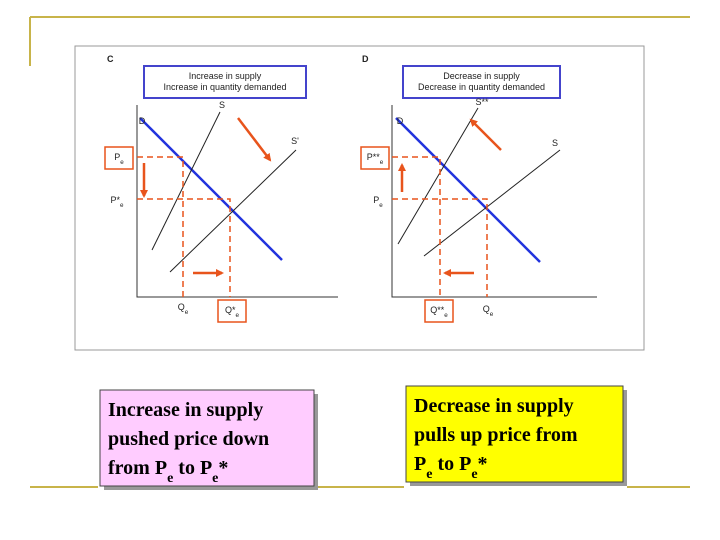 This screenshot has width=720, height=540. Describe the element at coordinates (225, 76) in the screenshot. I see `legend-line: Increase in supply` at that location.